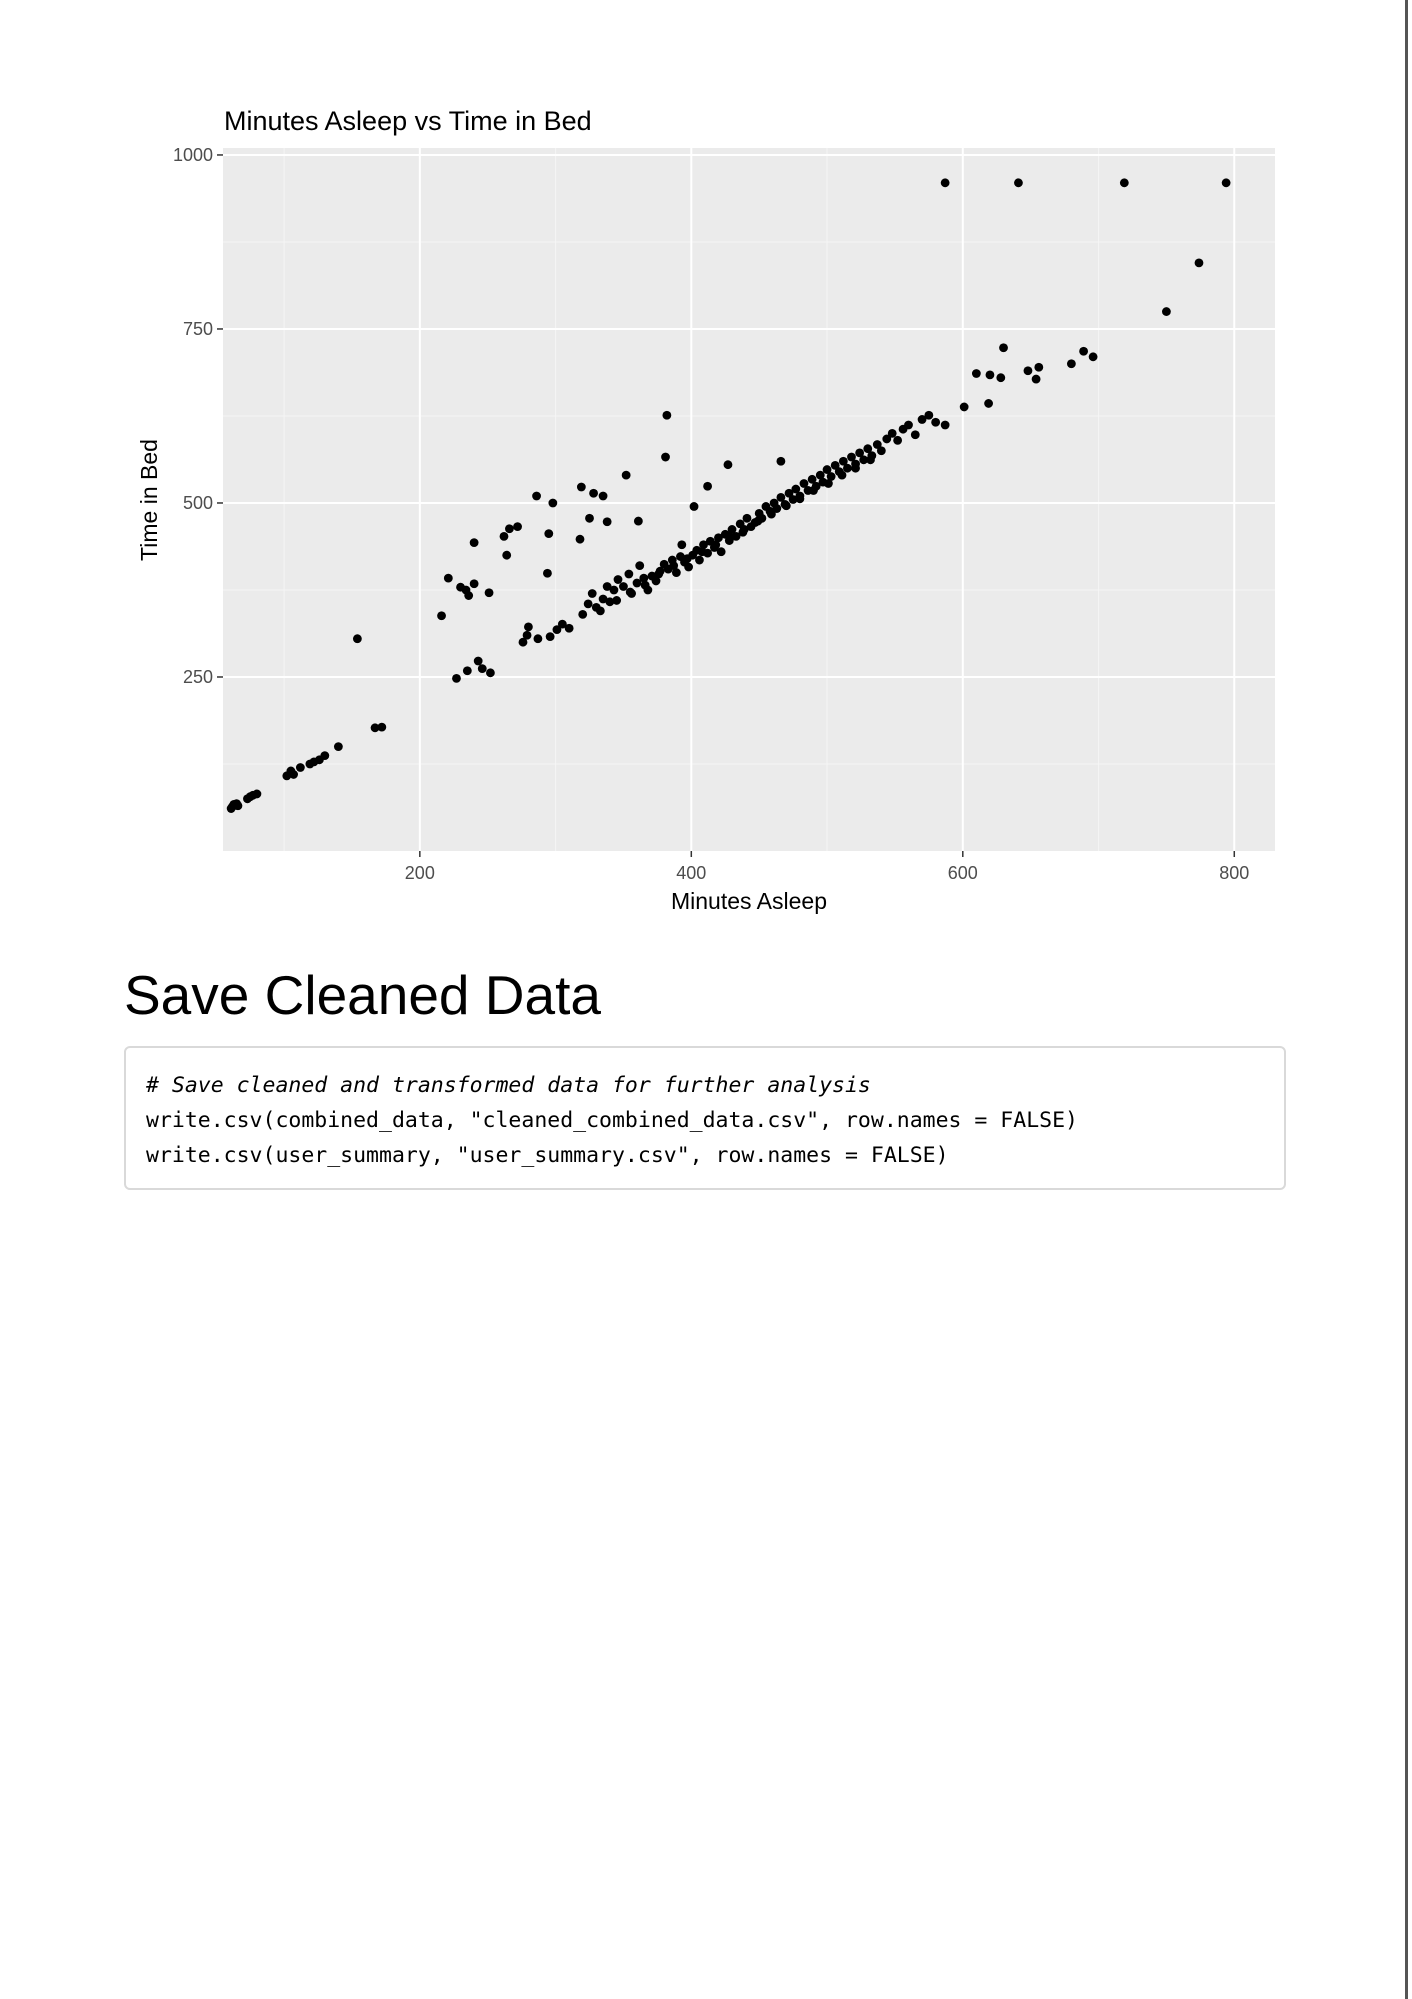 This screenshot has height=1999, width=1412. Describe the element at coordinates (198, 329) in the screenshot. I see `y-tick-label: 750` at that location.